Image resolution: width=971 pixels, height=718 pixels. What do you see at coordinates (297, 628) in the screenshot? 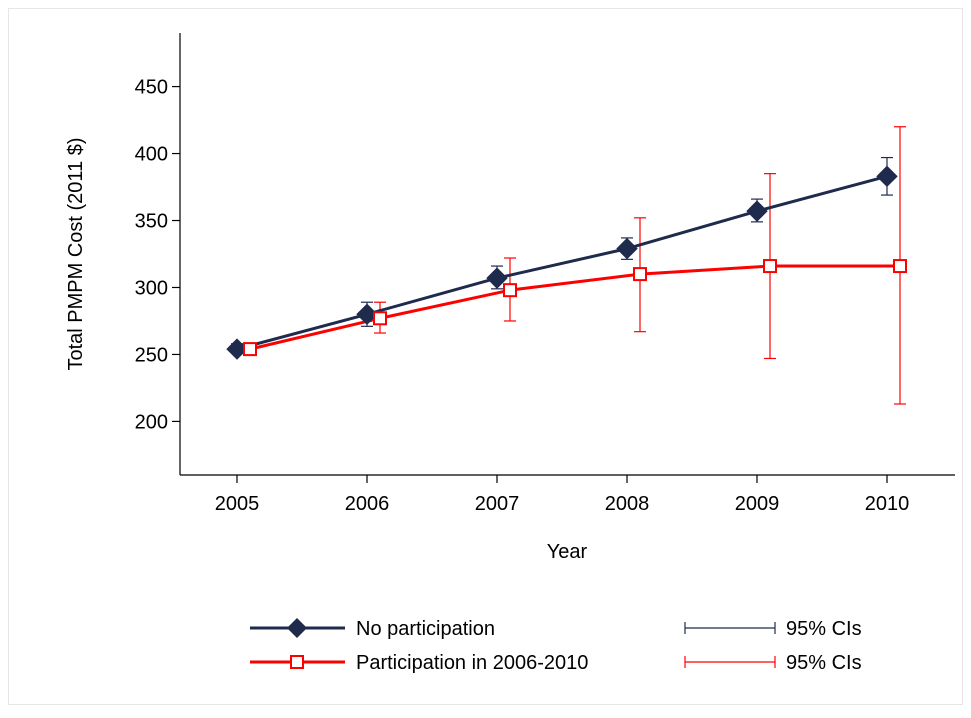
I see `legend-diamond-marker` at bounding box center [297, 628].